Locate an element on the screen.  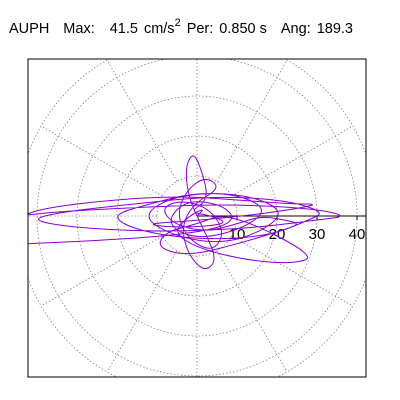
max-unit: cm/s is located at coordinates (159, 28).